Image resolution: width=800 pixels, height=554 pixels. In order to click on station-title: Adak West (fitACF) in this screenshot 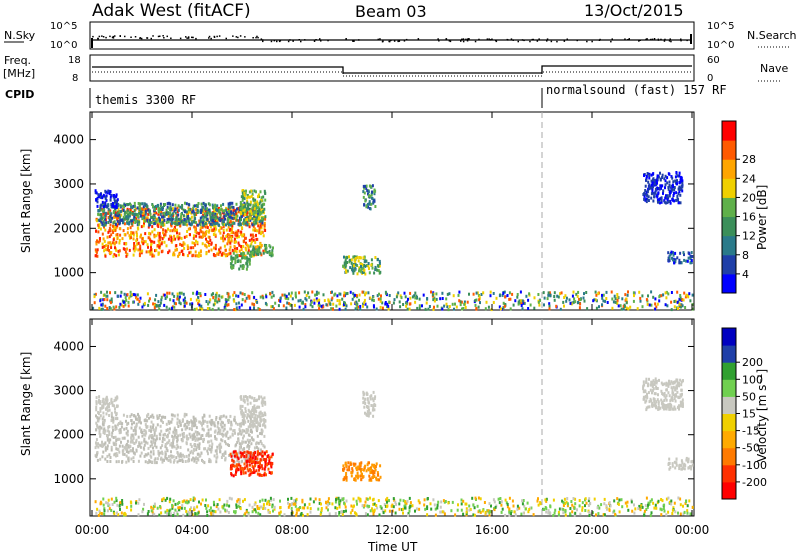, I will do `click(171, 11)`.